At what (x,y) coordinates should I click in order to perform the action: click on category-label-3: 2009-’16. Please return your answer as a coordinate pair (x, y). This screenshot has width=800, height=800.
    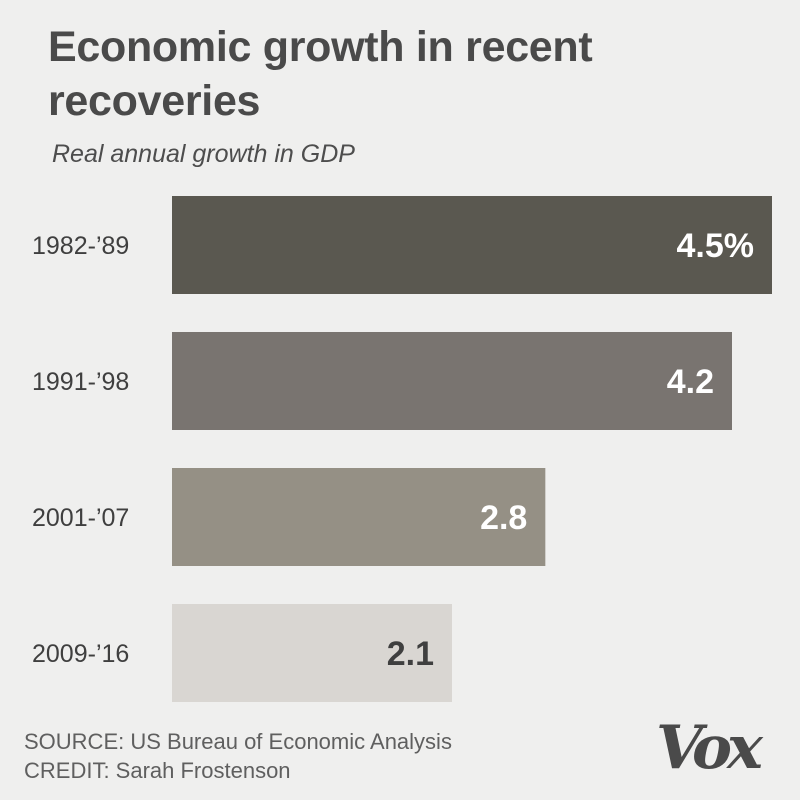
    Looking at the image, I should click on (80, 654).